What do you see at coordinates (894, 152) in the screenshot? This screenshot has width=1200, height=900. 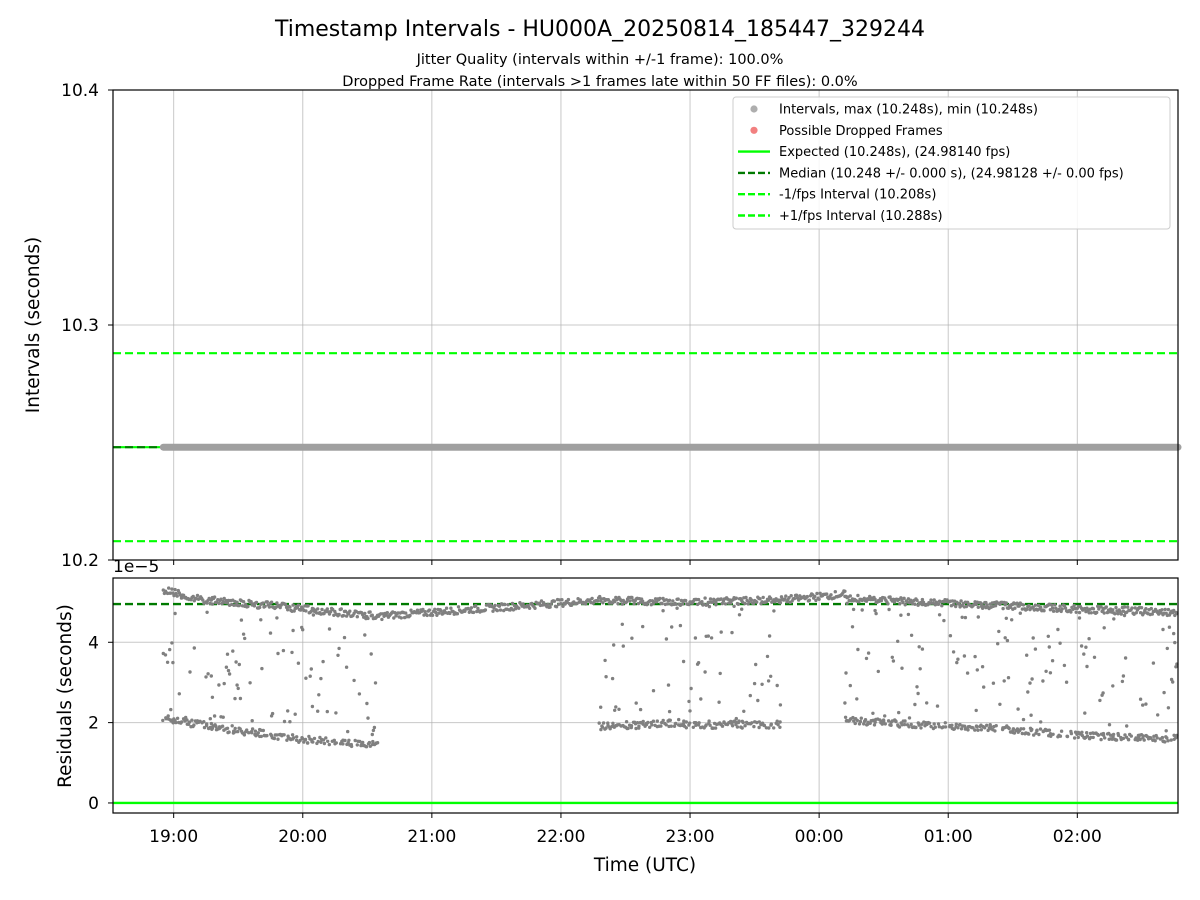 I see `legend-entry-label: Expected (10.248s), (24.98140 fps)` at bounding box center [894, 152].